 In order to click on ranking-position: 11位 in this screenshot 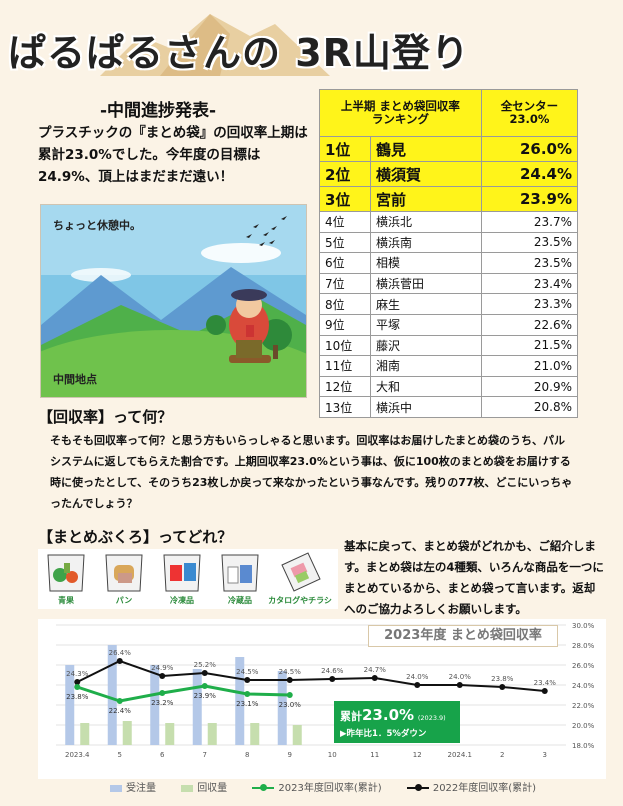, I will do `click(345, 366)`.